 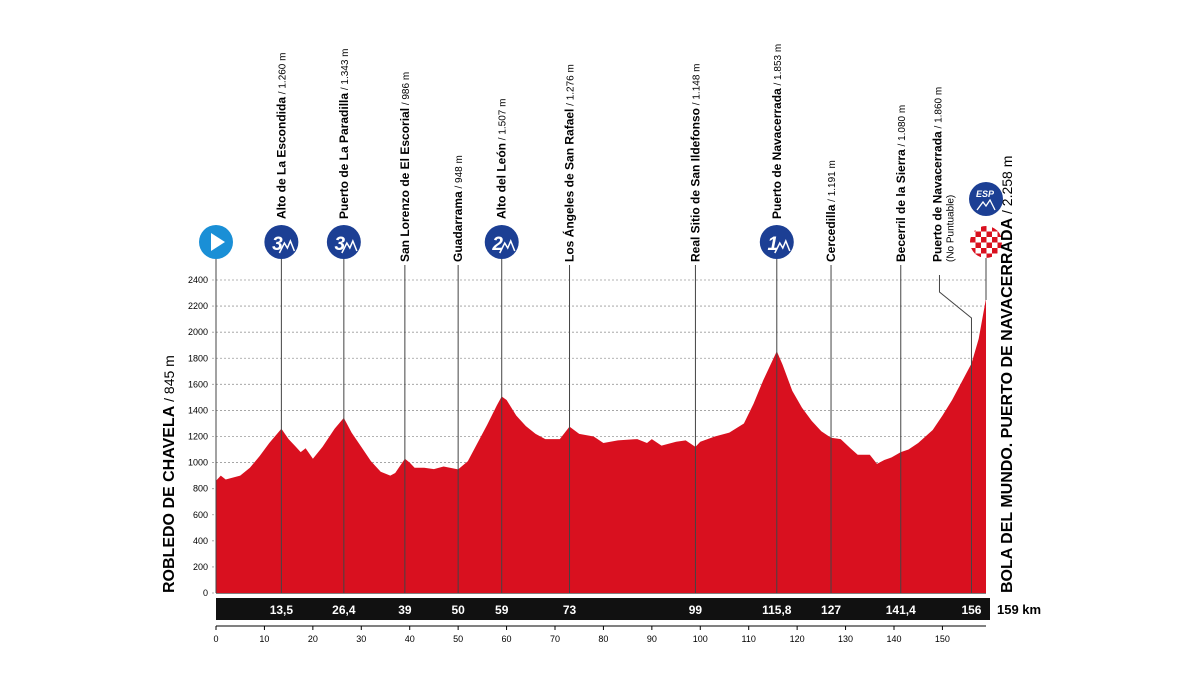 I want to click on start-label-group: ROBLEDO DE CHAVELA / 845 m, so click(x=197, y=409).